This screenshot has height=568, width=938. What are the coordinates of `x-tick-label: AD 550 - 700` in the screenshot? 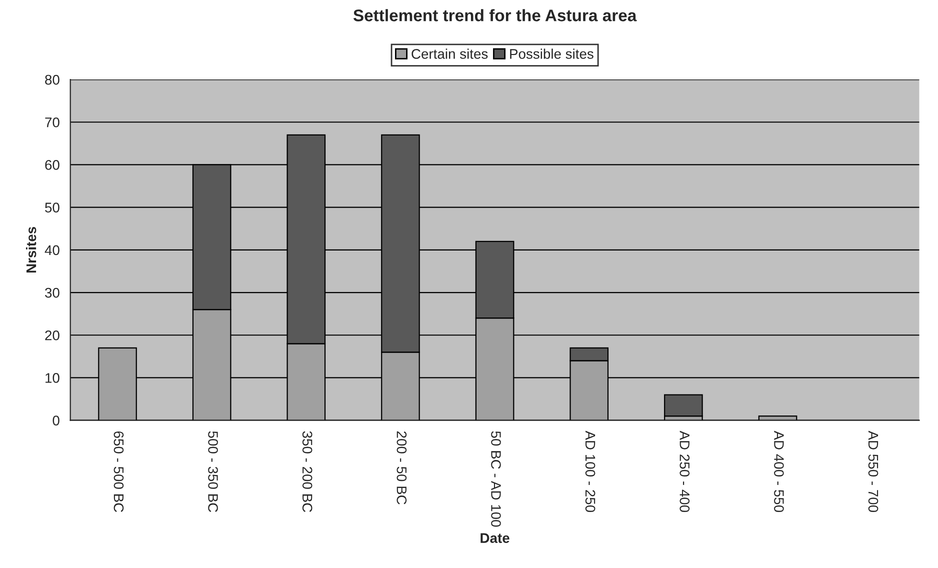 It's located at (873, 471).